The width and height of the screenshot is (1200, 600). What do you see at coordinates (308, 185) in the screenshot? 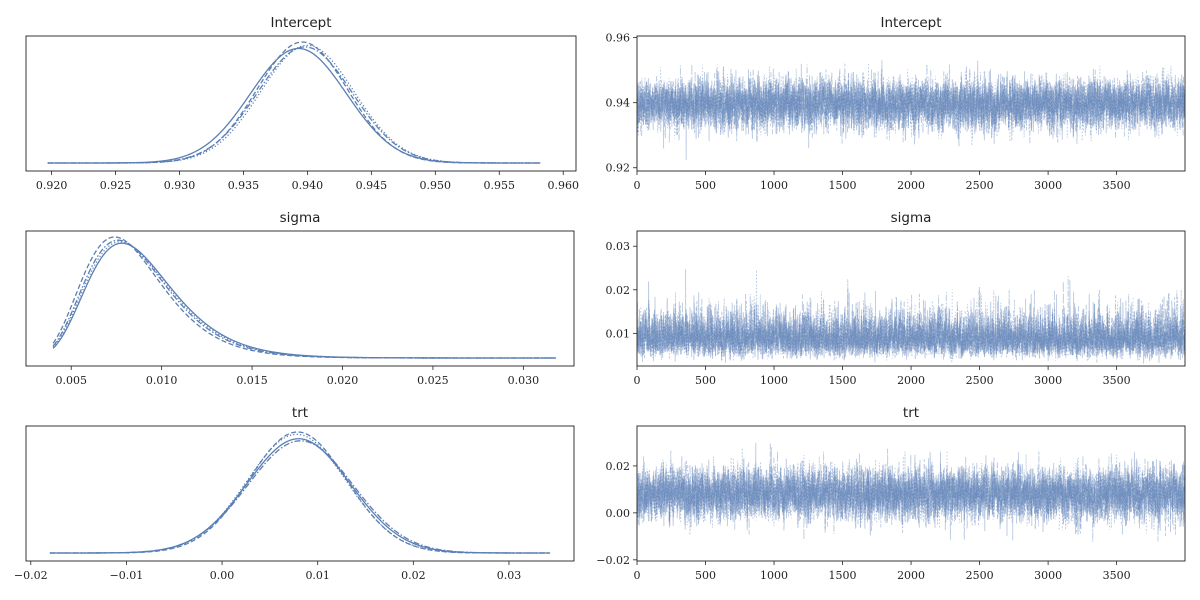
I see `intercept-density-x-tick-label: 0.940` at bounding box center [308, 185].